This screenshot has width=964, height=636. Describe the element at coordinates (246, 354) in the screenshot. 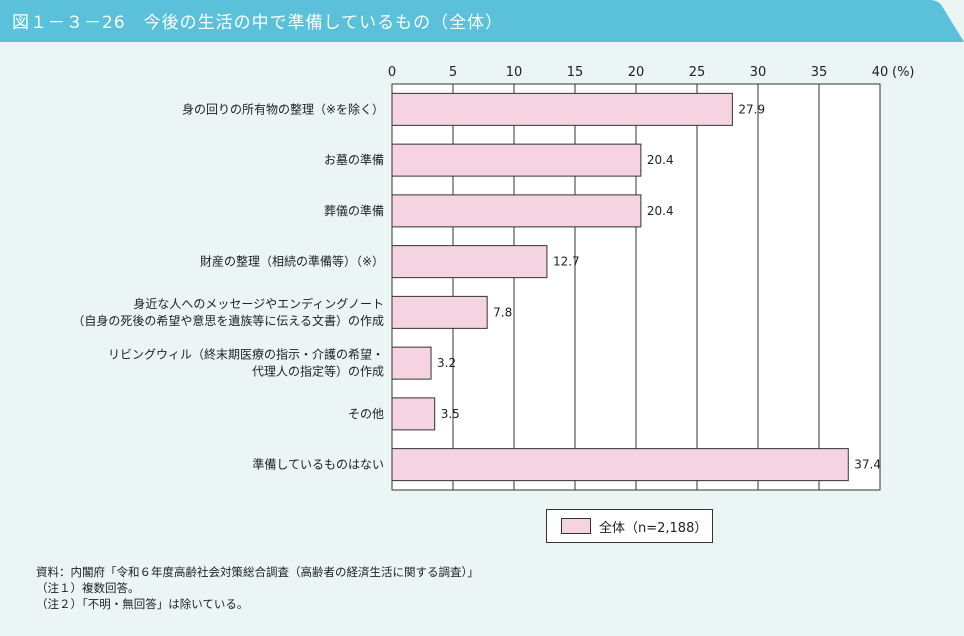

I see `category-label: リビングウィル（終末期医療の指示・介護の希望・` at that location.